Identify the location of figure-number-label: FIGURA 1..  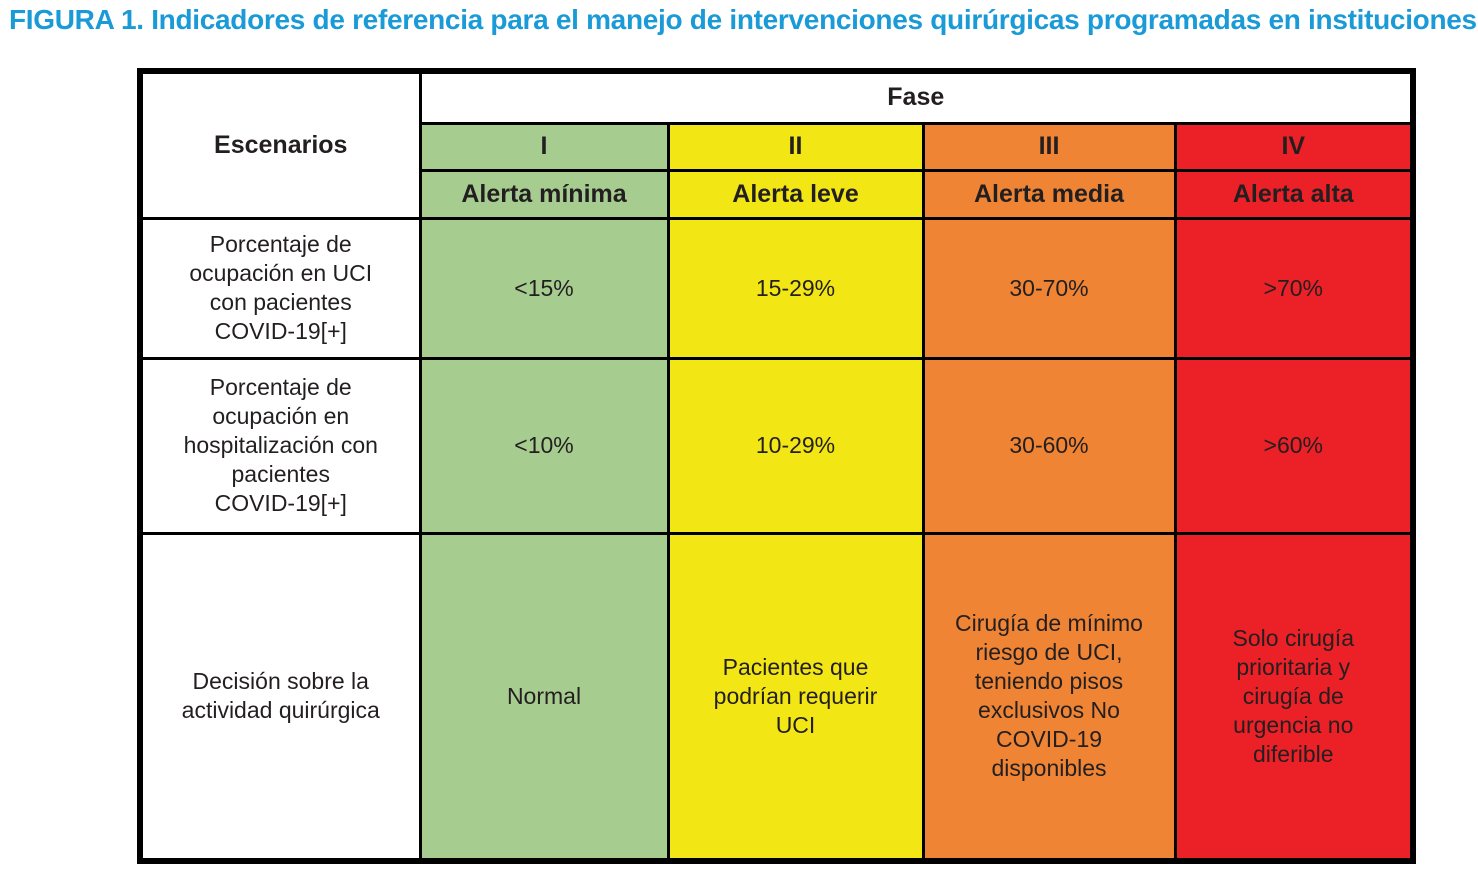
(76, 19).